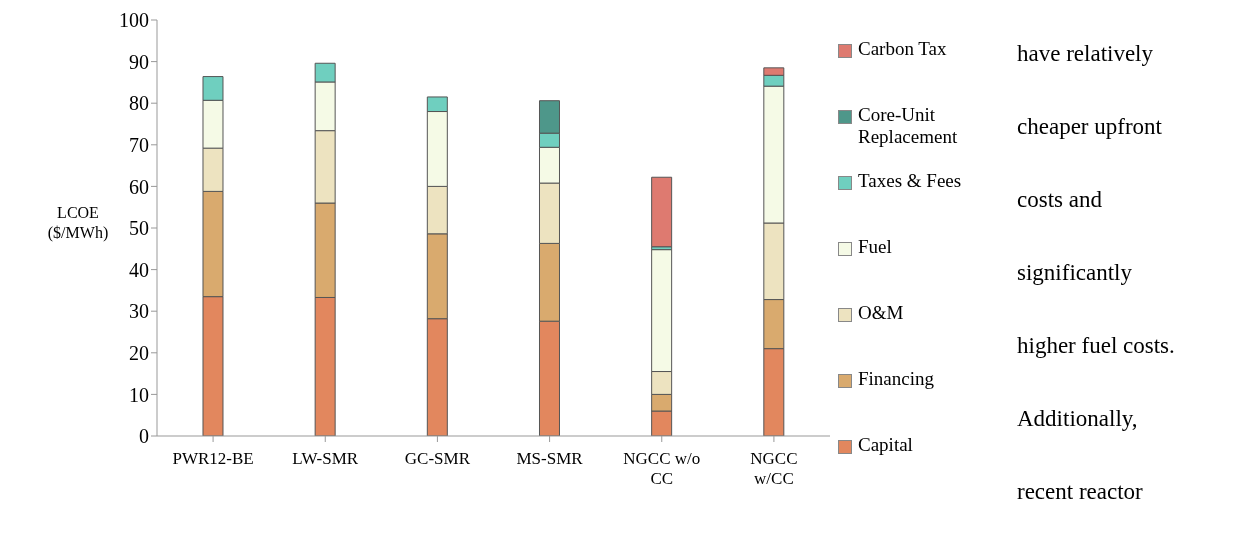 The image size is (1248, 542). I want to click on text: recent reactor, so click(1080, 492).